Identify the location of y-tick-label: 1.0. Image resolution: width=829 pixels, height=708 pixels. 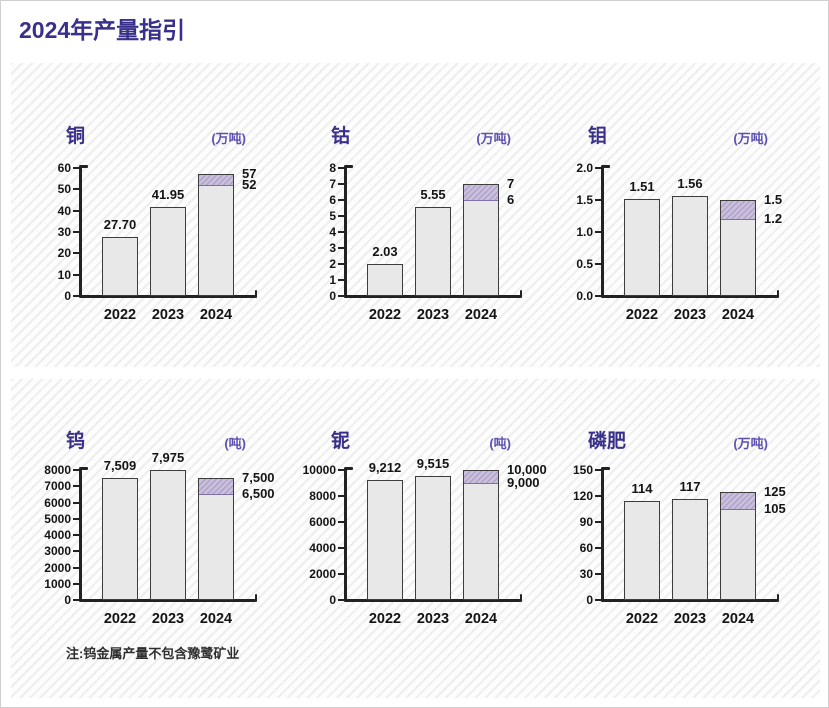
(584, 232).